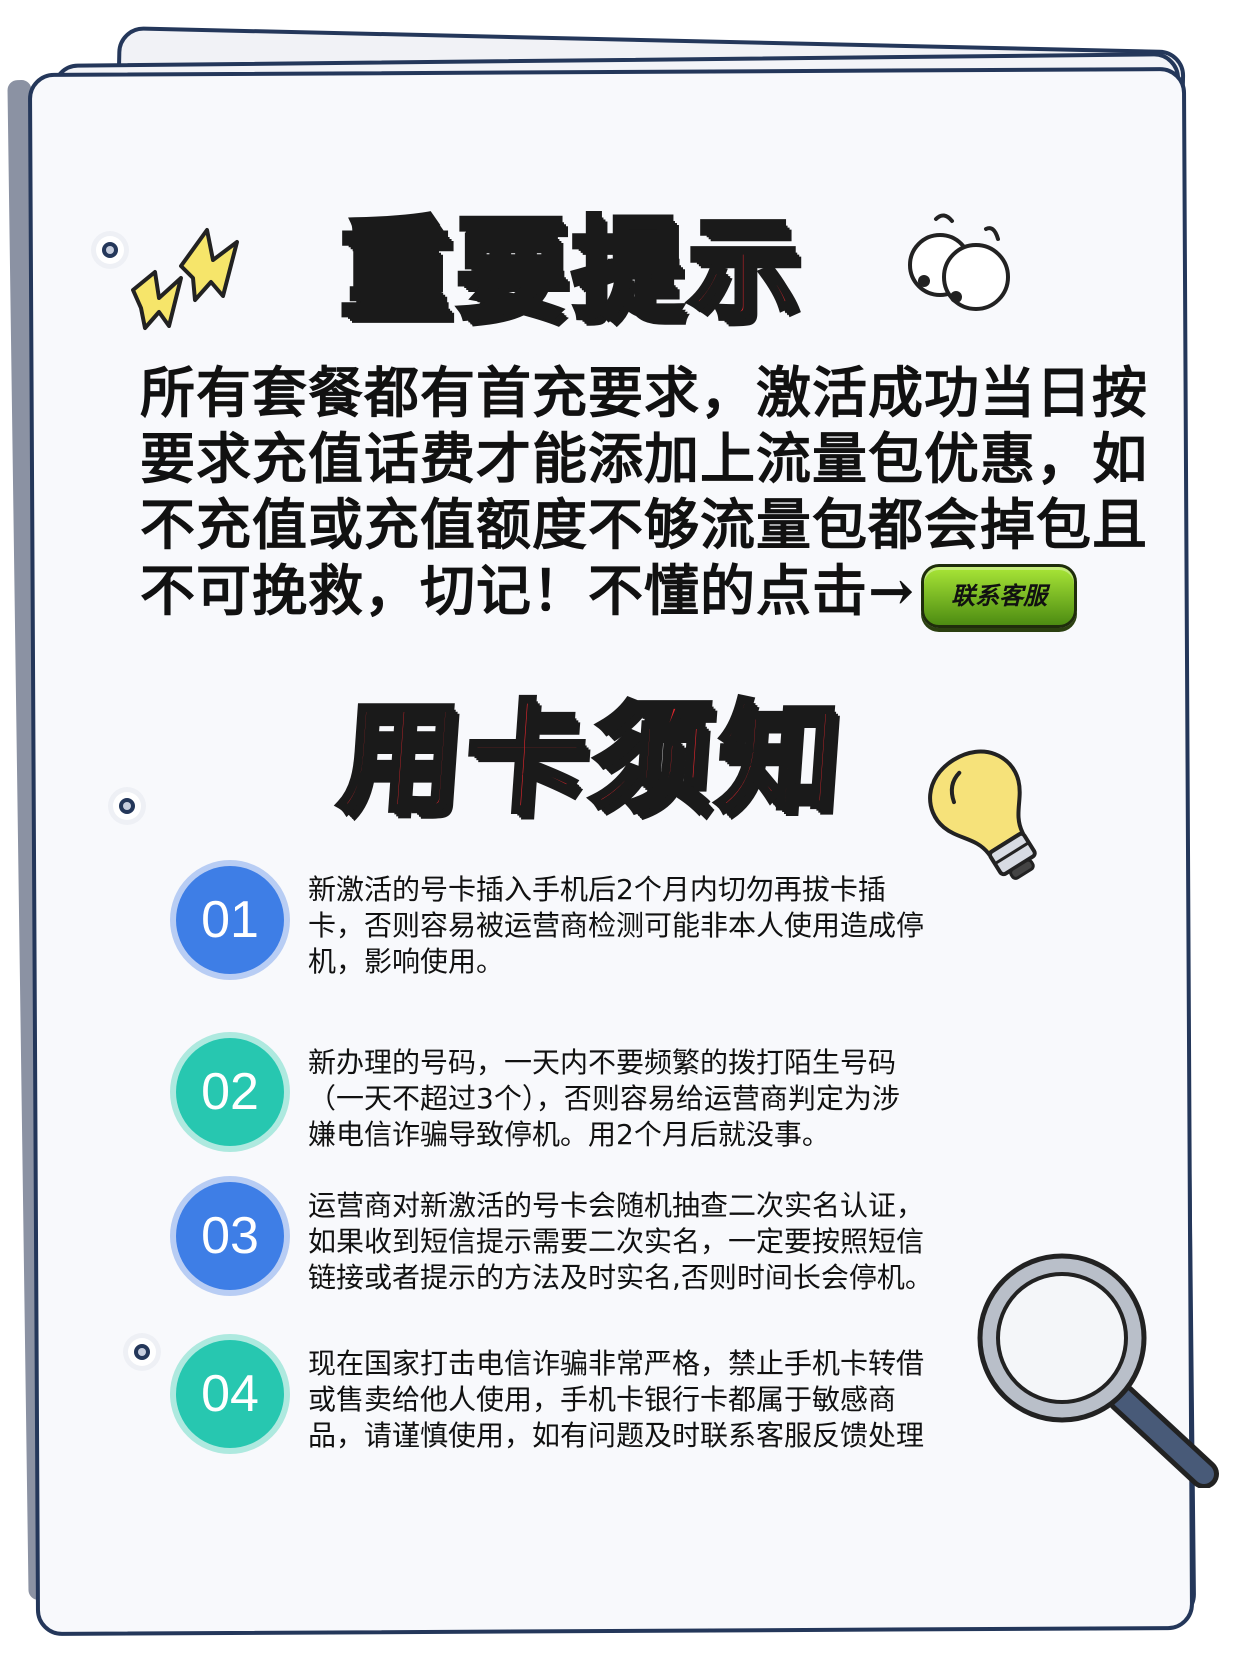 The width and height of the screenshot is (1242, 1660). Describe the element at coordinates (230, 1092) in the screenshot. I see `item-number-badge: 02` at that location.